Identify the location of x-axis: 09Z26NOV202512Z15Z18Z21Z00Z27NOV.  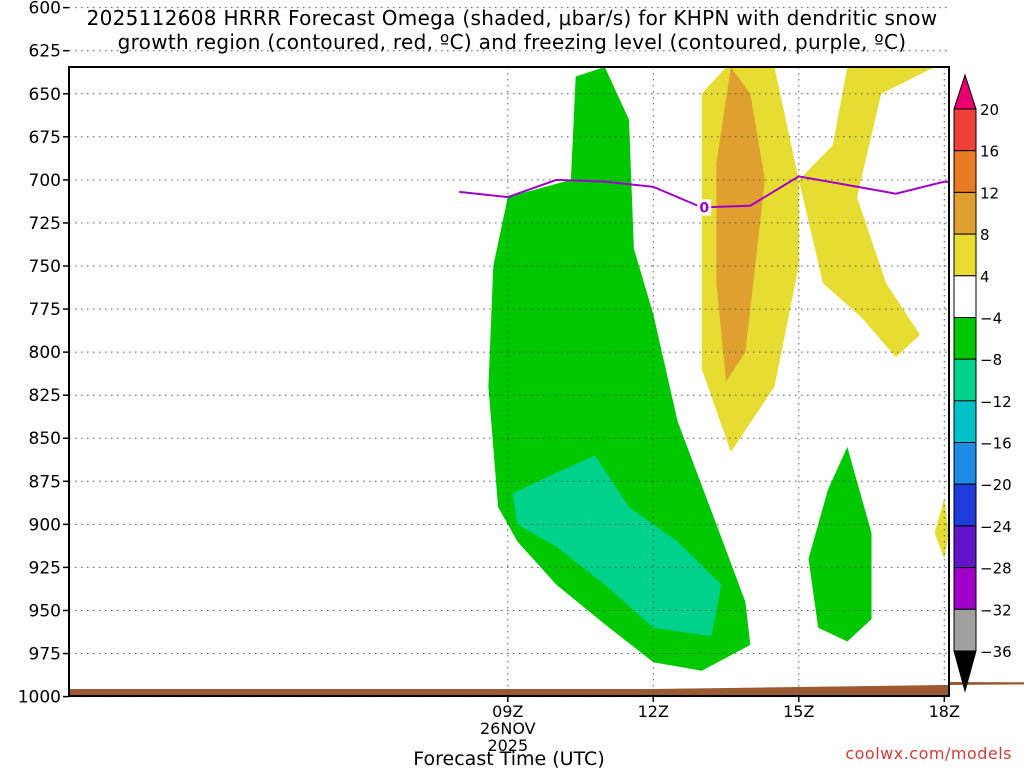
(720, 725).